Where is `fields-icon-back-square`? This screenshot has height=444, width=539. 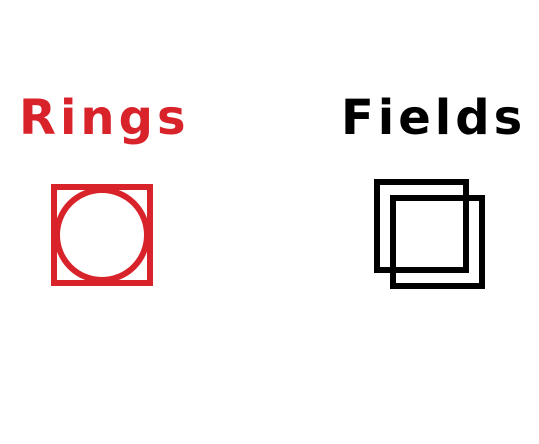
fields-icon-back-square is located at coordinates (421, 226).